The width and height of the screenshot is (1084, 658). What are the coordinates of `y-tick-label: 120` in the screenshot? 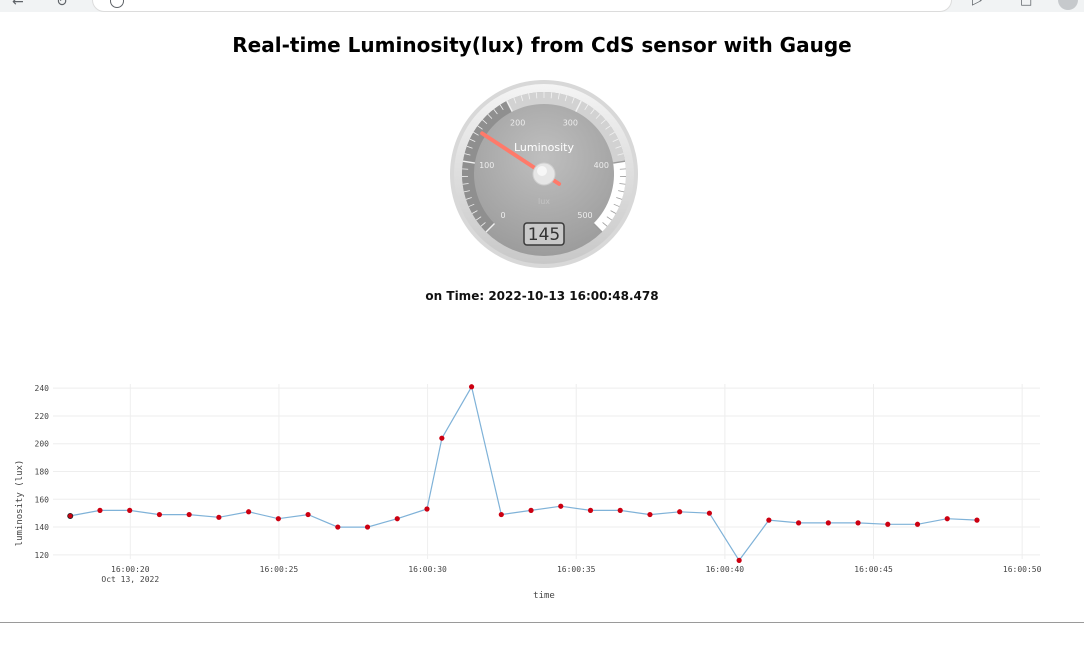 It's located at (42, 555).